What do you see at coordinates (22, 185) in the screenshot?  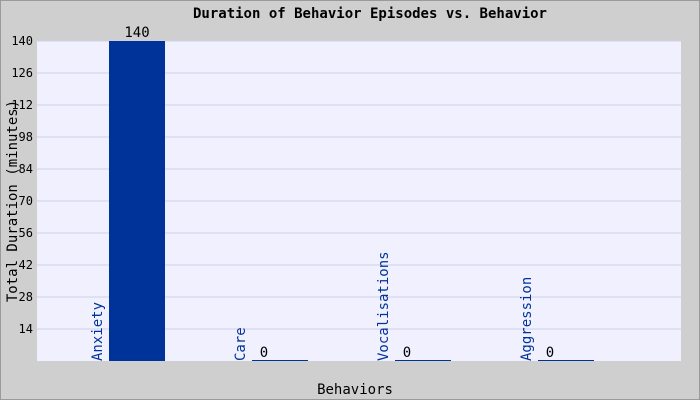 I see `y-axis-ticks: 14 28 42 56 70 84 98 112 126 140` at bounding box center [22, 185].